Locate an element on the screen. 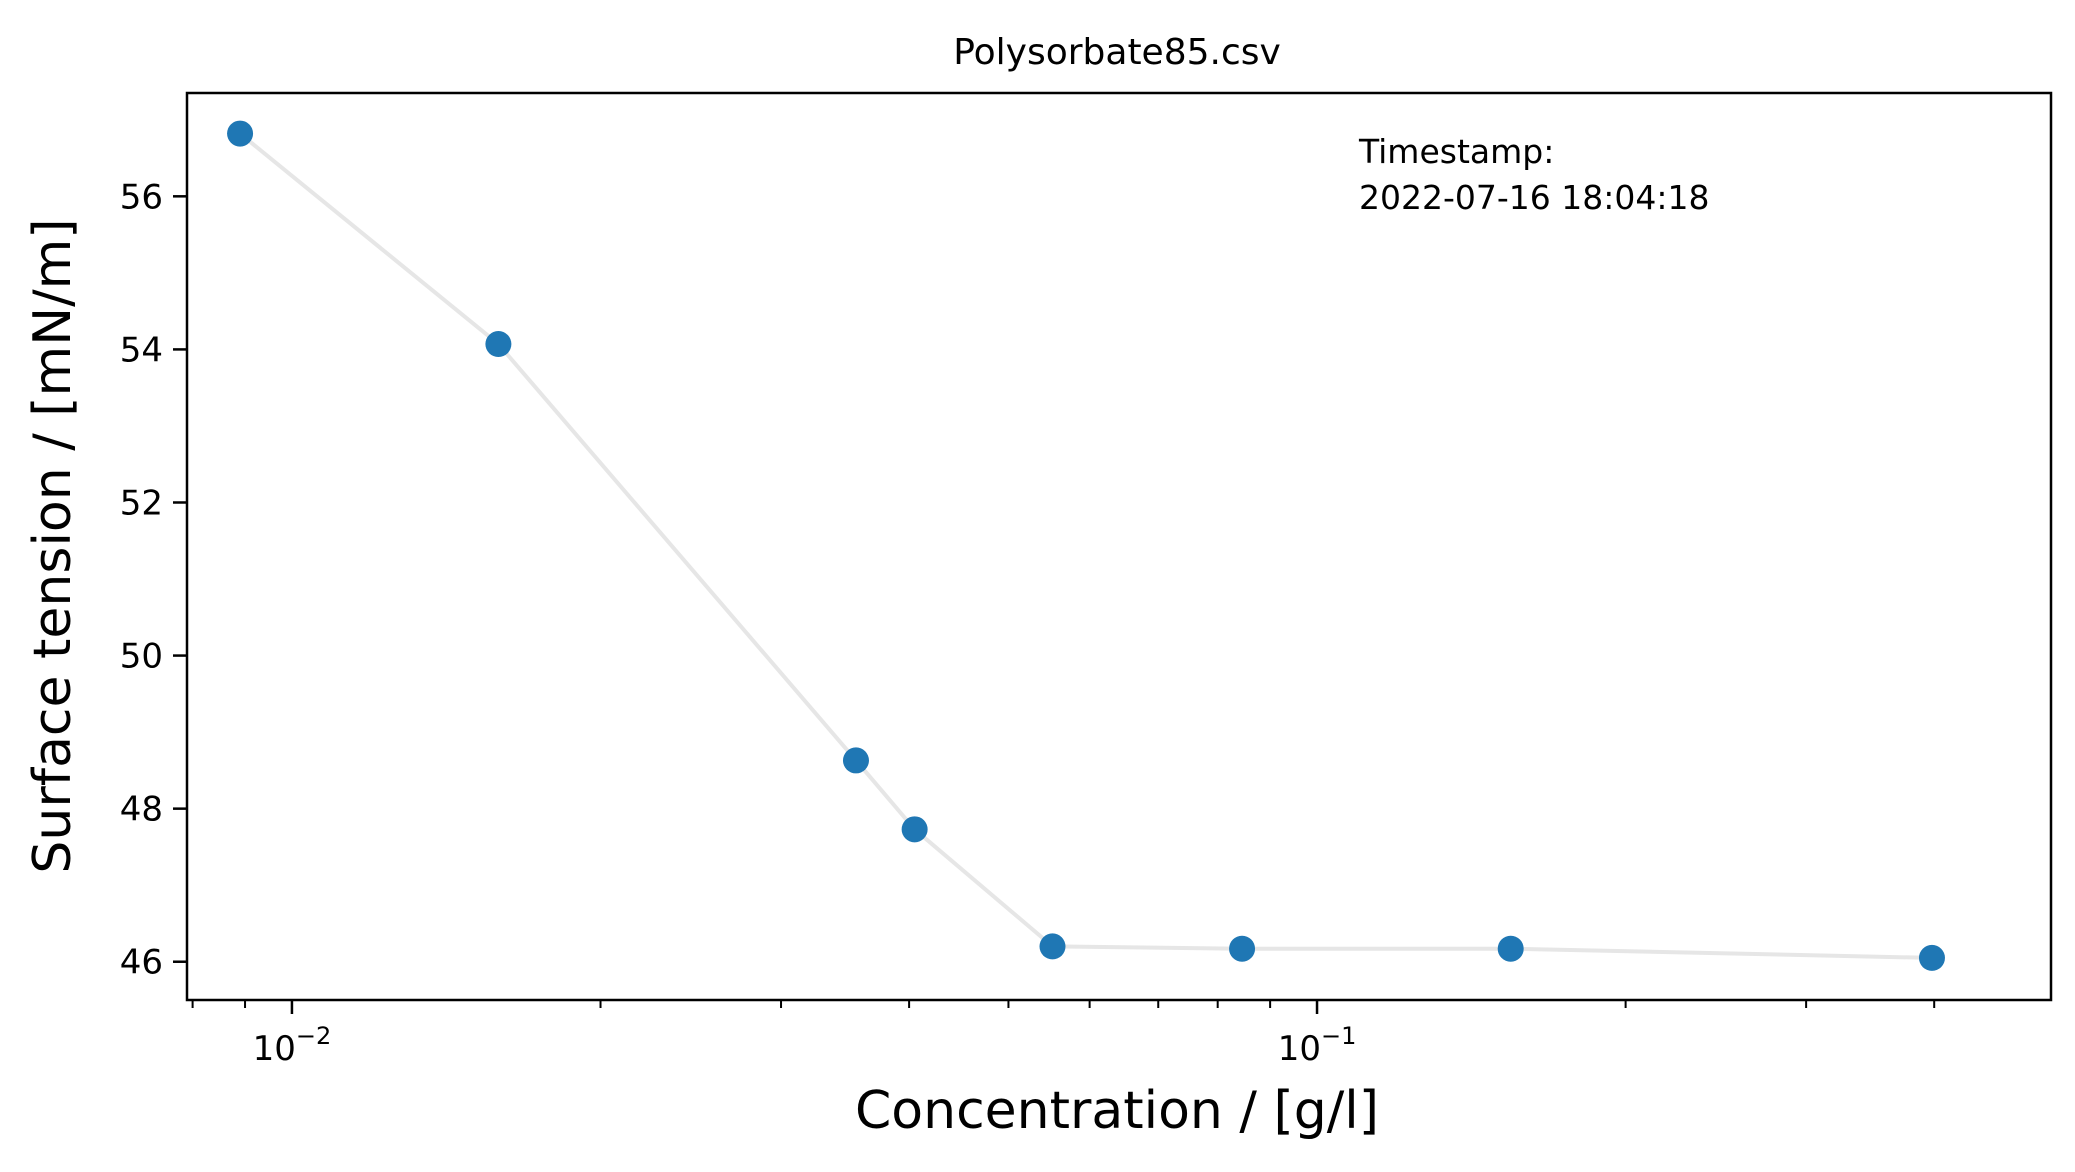 The height and width of the screenshot is (1172, 2075). timestamp-label: Timestamp: is located at coordinates (1456, 151).